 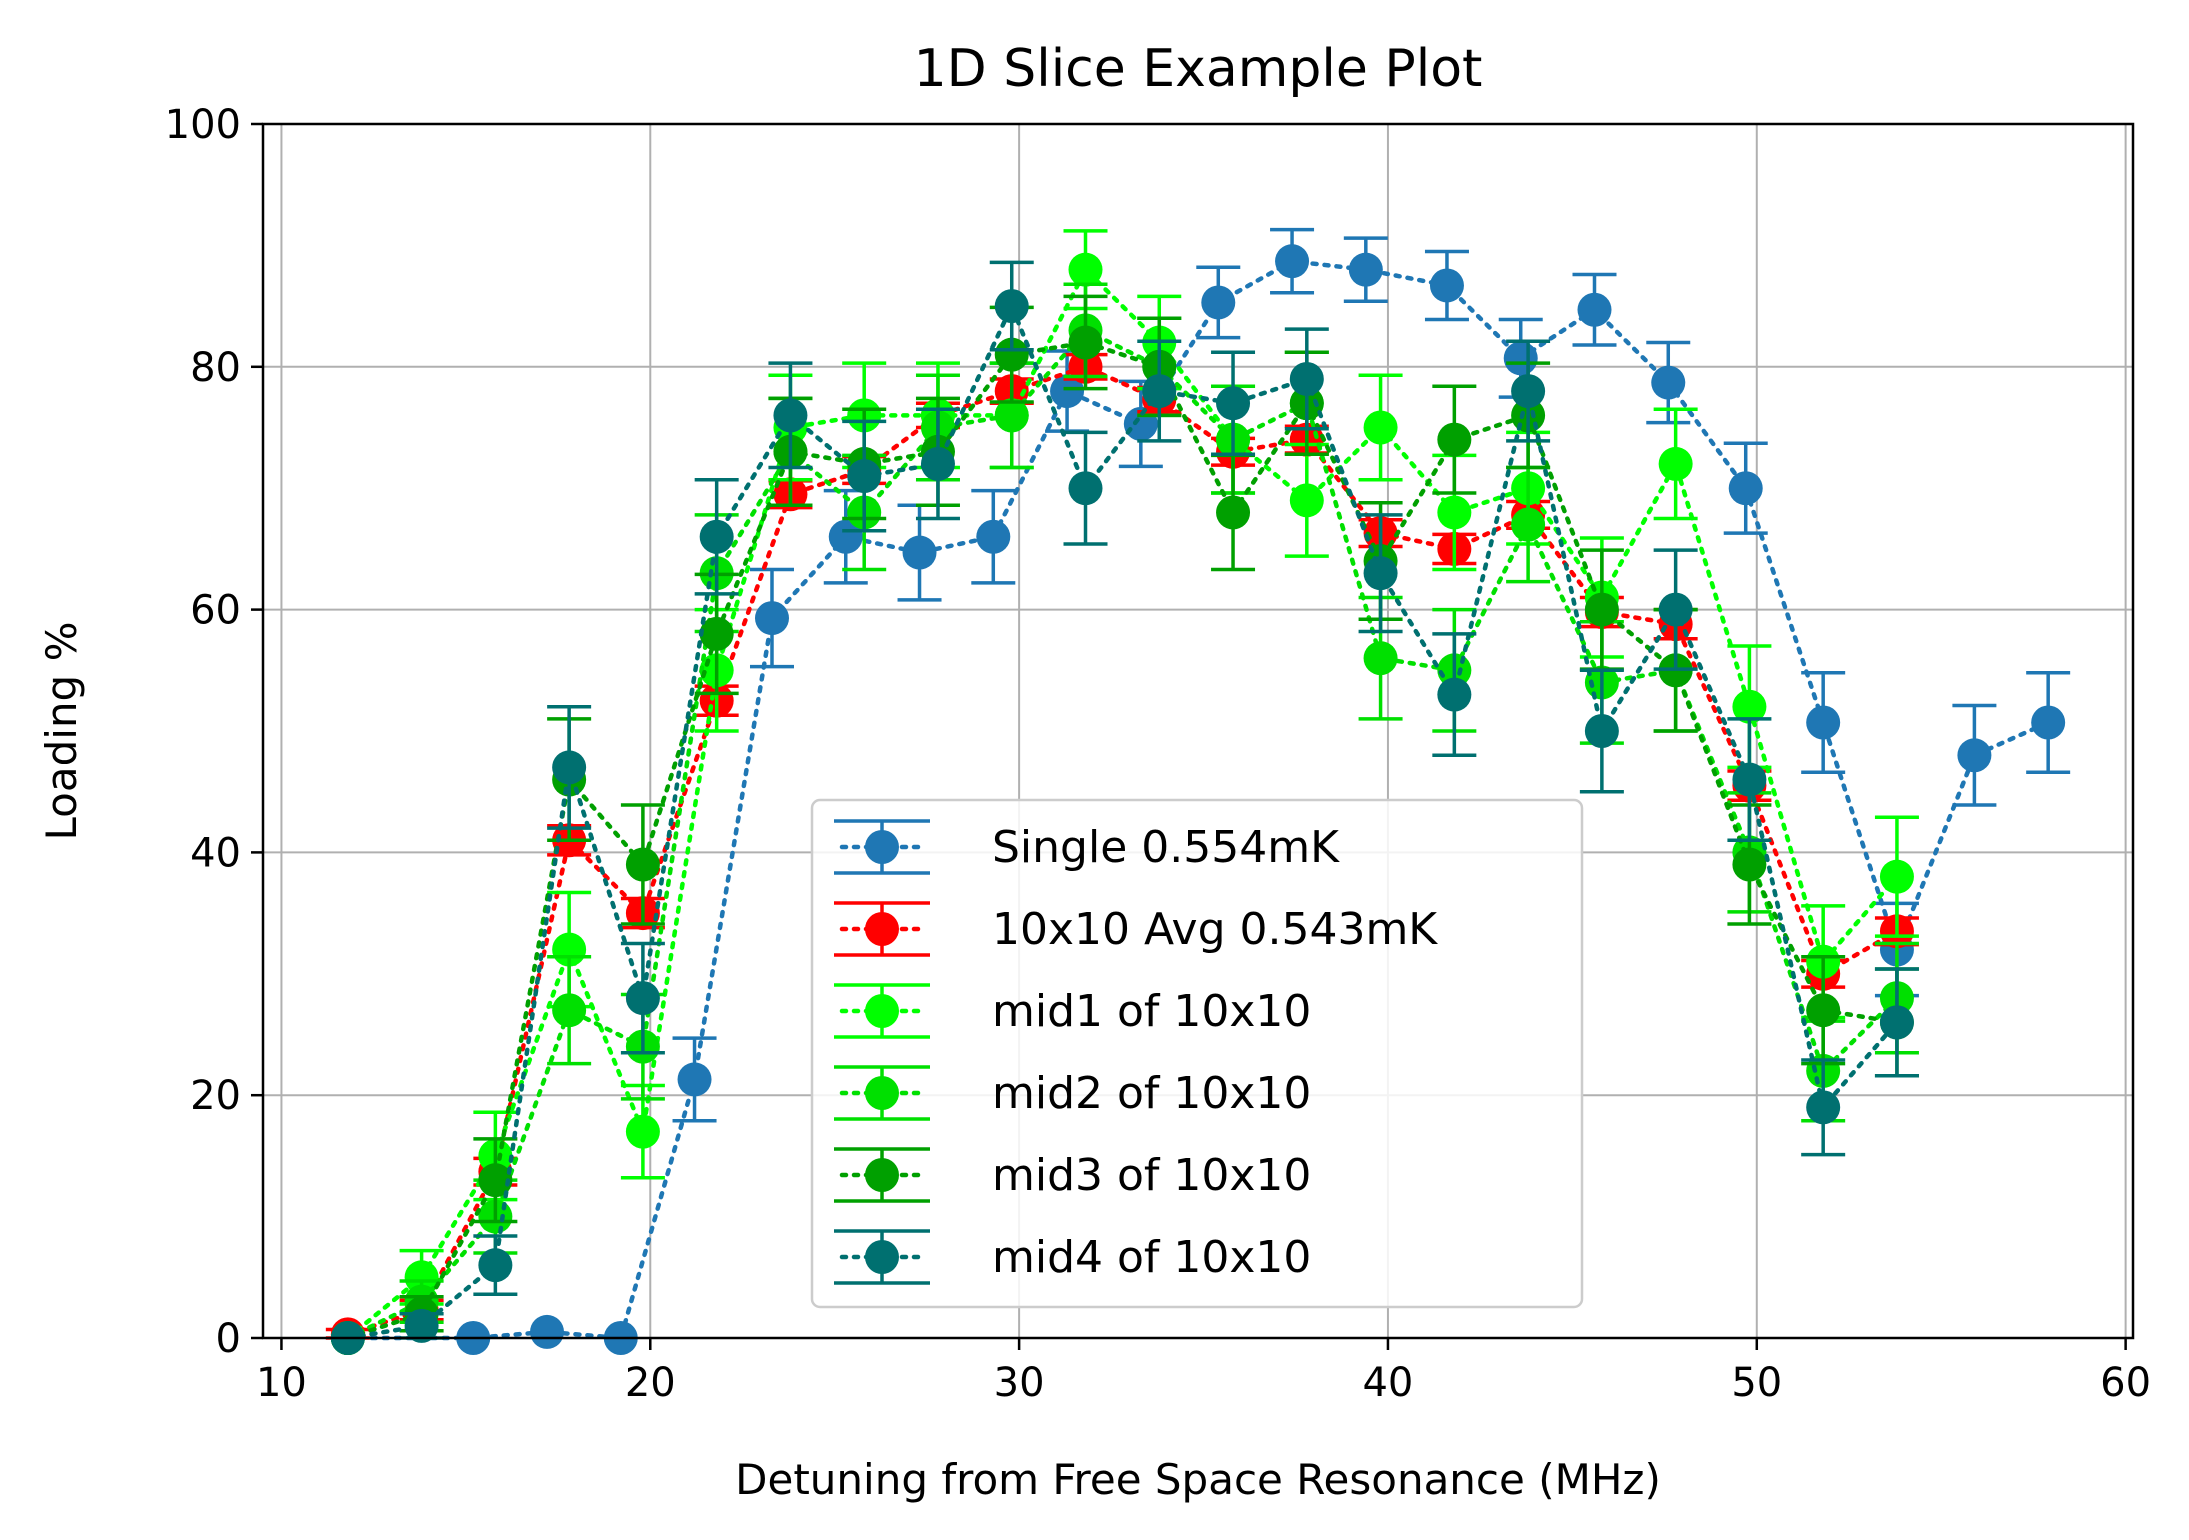 I want to click on x-tick-label: 40, so click(x=1387, y=1383).